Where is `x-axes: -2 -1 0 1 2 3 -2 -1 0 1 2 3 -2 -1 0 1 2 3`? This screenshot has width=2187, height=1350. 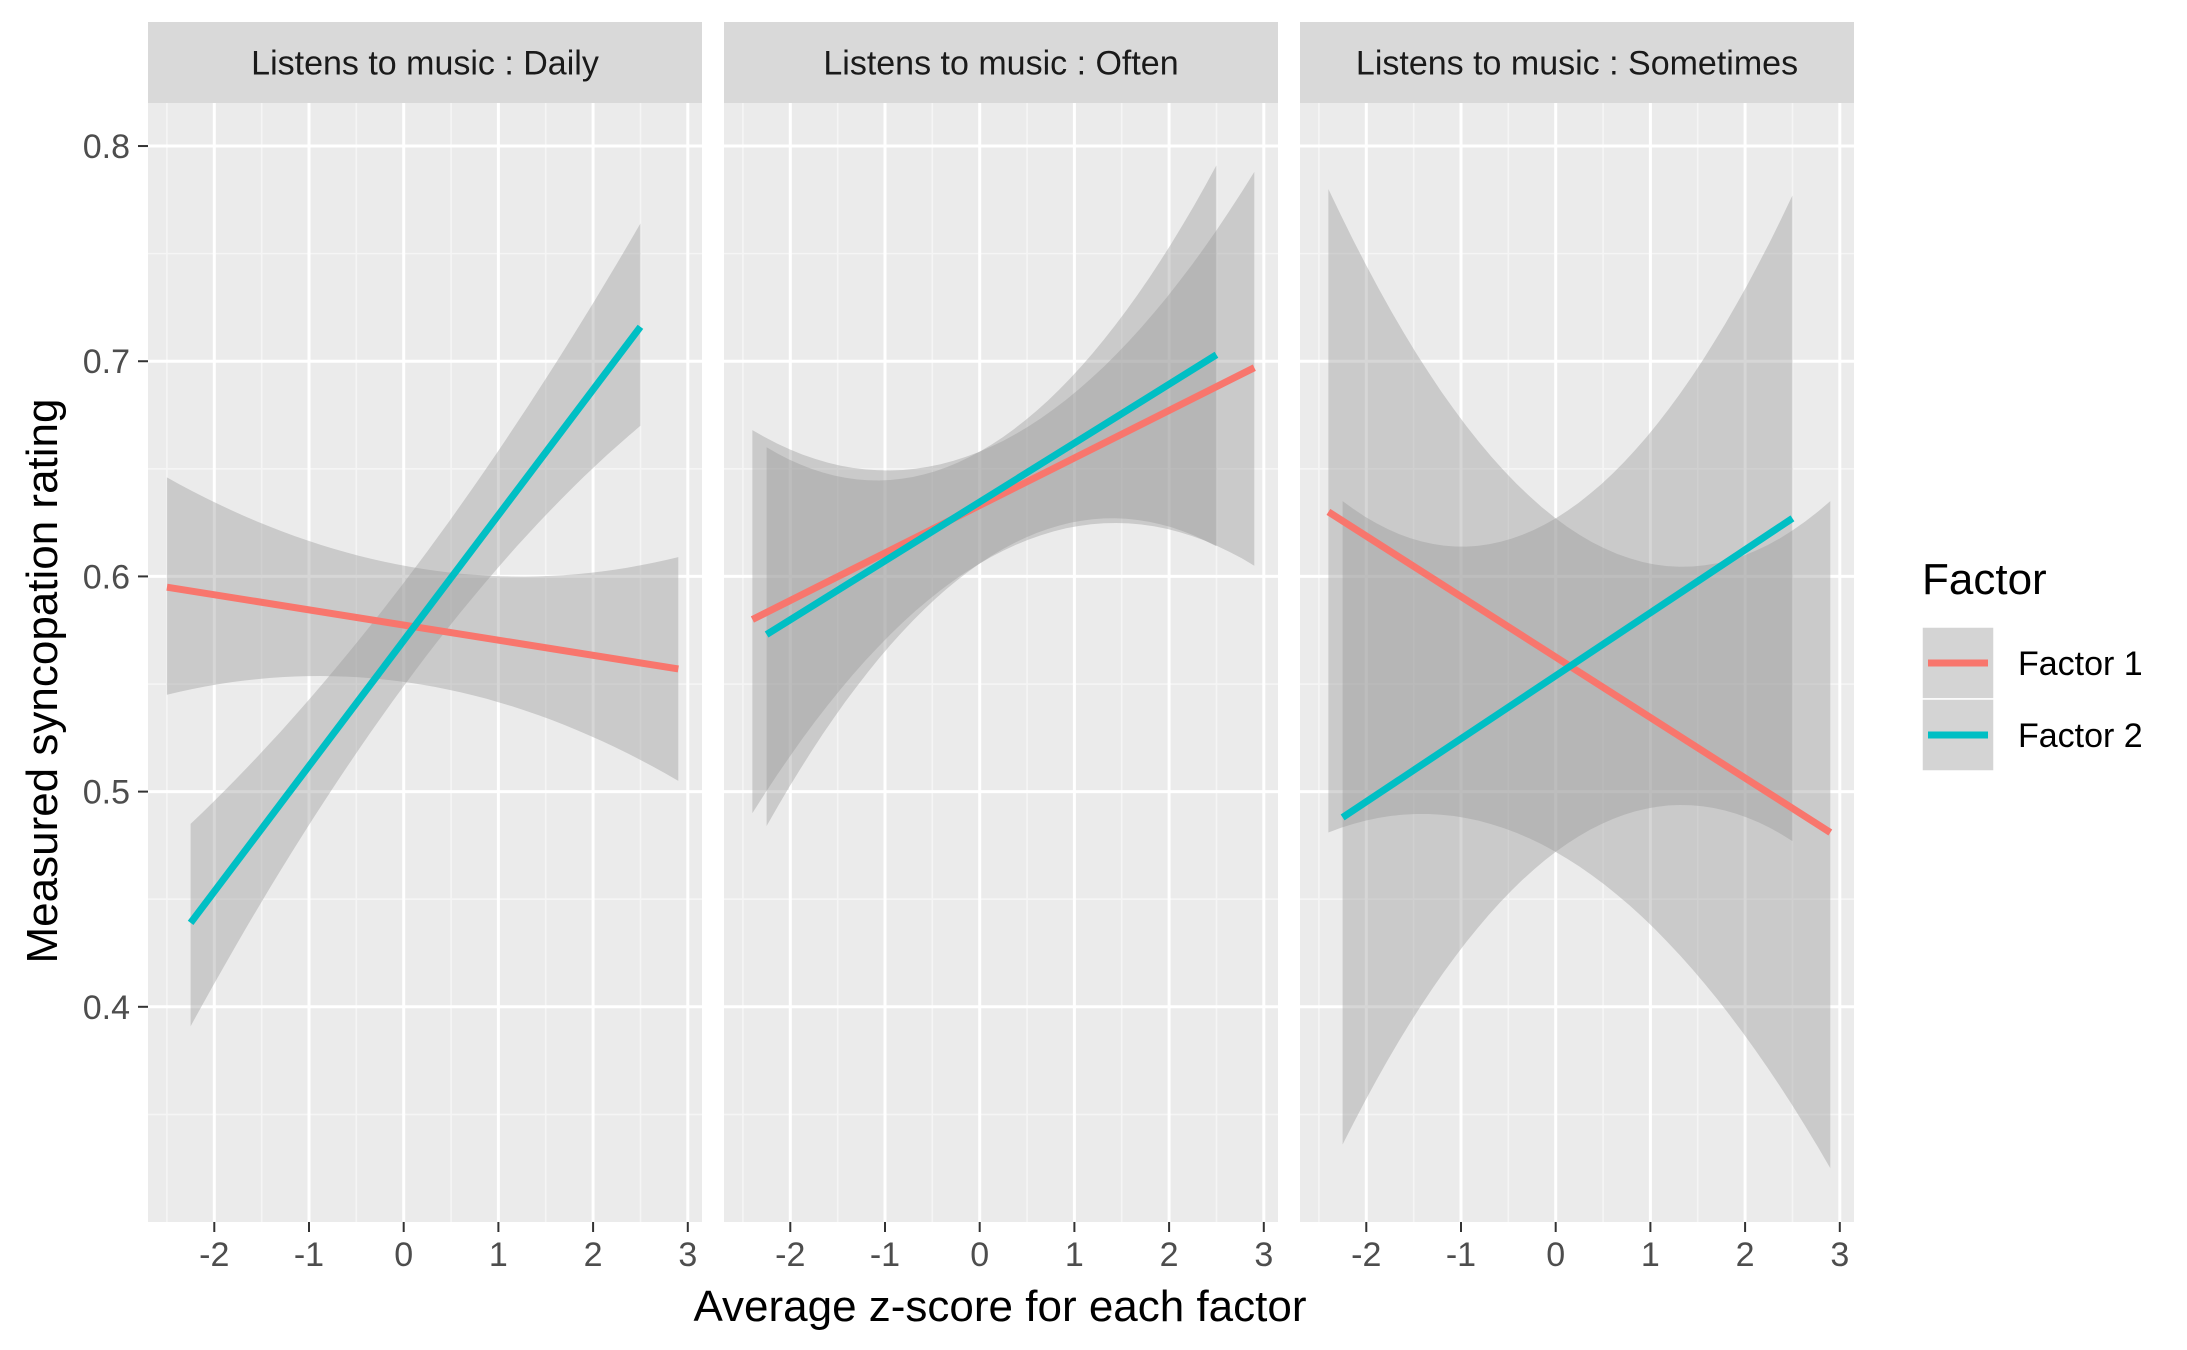 x-axes: -2 -1 0 1 2 3 -2 -1 0 1 2 3 -2 -1 0 1 2 3 is located at coordinates (1024, 1248).